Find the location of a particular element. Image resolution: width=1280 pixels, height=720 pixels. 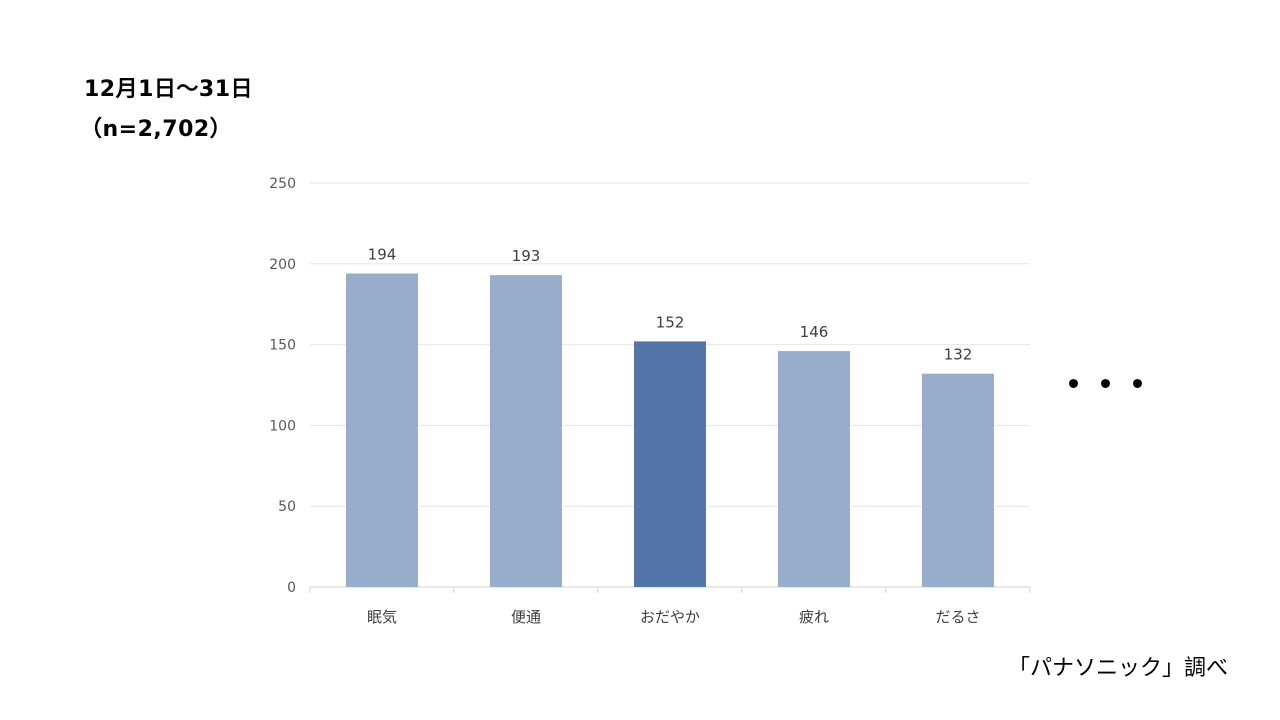

more-items-ellipsis is located at coordinates (1107, 381).